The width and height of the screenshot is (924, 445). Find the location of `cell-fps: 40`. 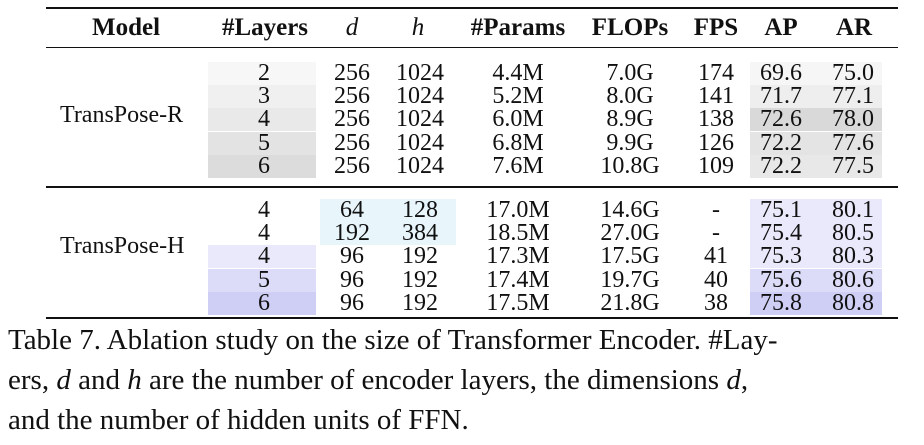

cell-fps: 40 is located at coordinates (716, 280).